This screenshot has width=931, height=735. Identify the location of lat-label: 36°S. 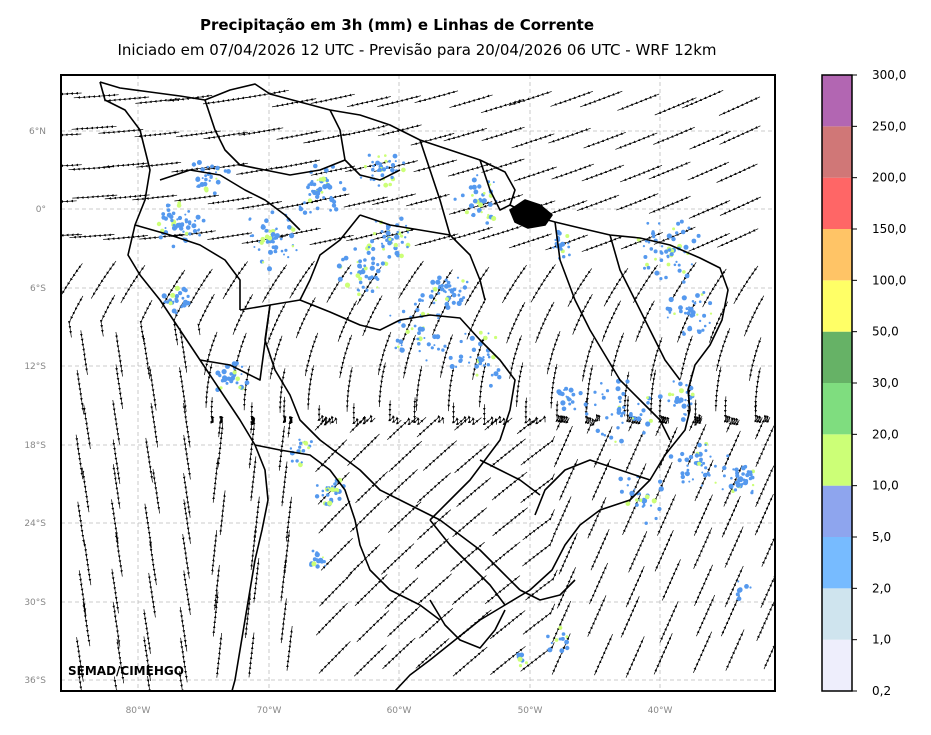
(35, 681).